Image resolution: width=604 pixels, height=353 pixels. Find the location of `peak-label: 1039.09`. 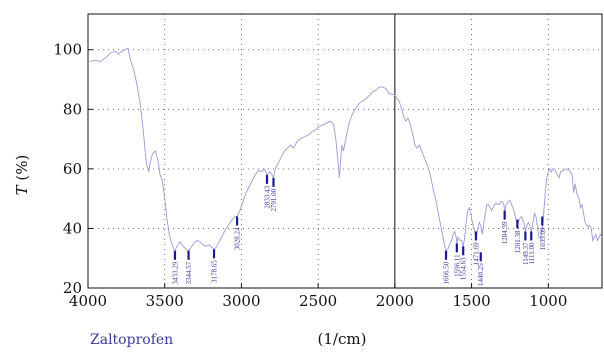

peak-label: 1039.09 is located at coordinates (543, 238).